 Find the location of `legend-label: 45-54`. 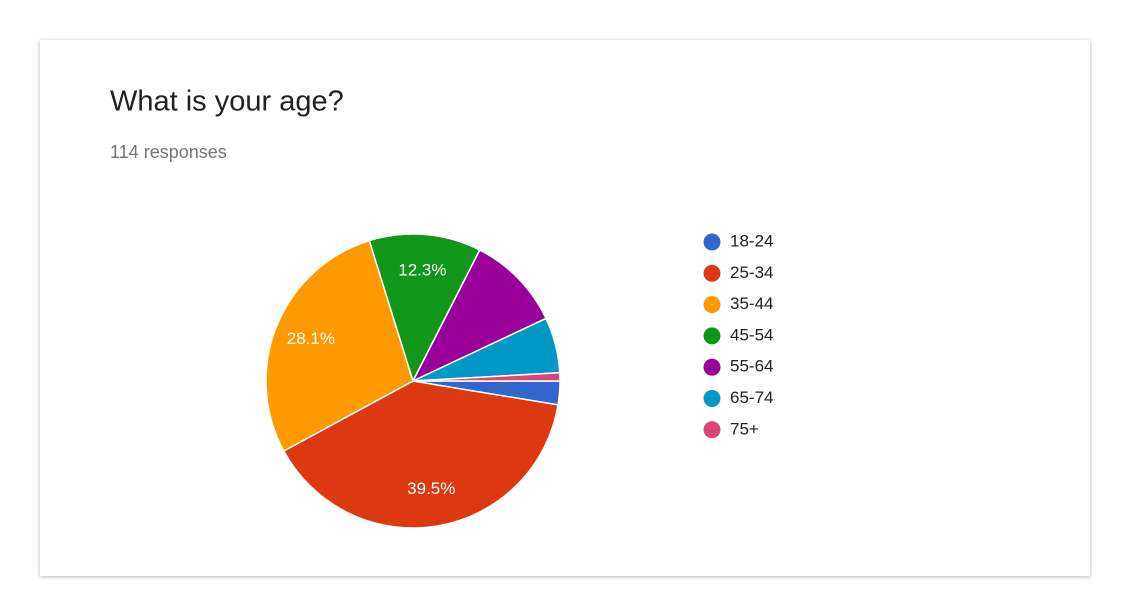

legend-label: 45-54 is located at coordinates (751, 334).